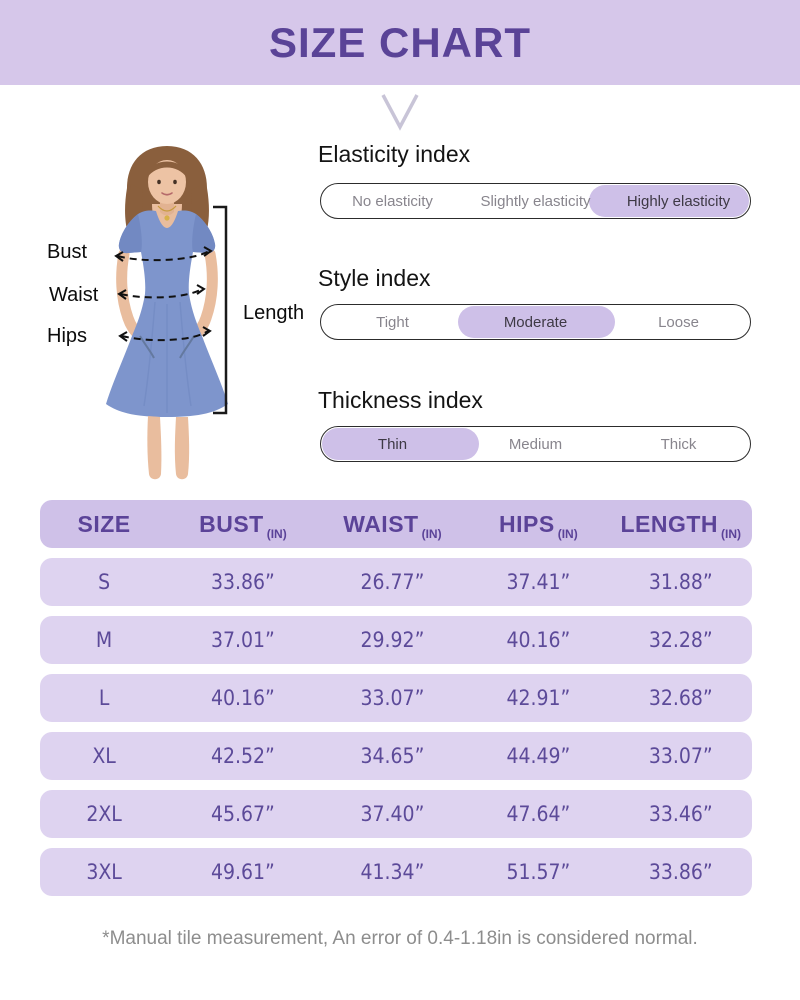  What do you see at coordinates (678, 322) in the screenshot?
I see `option-loose: Loose` at bounding box center [678, 322].